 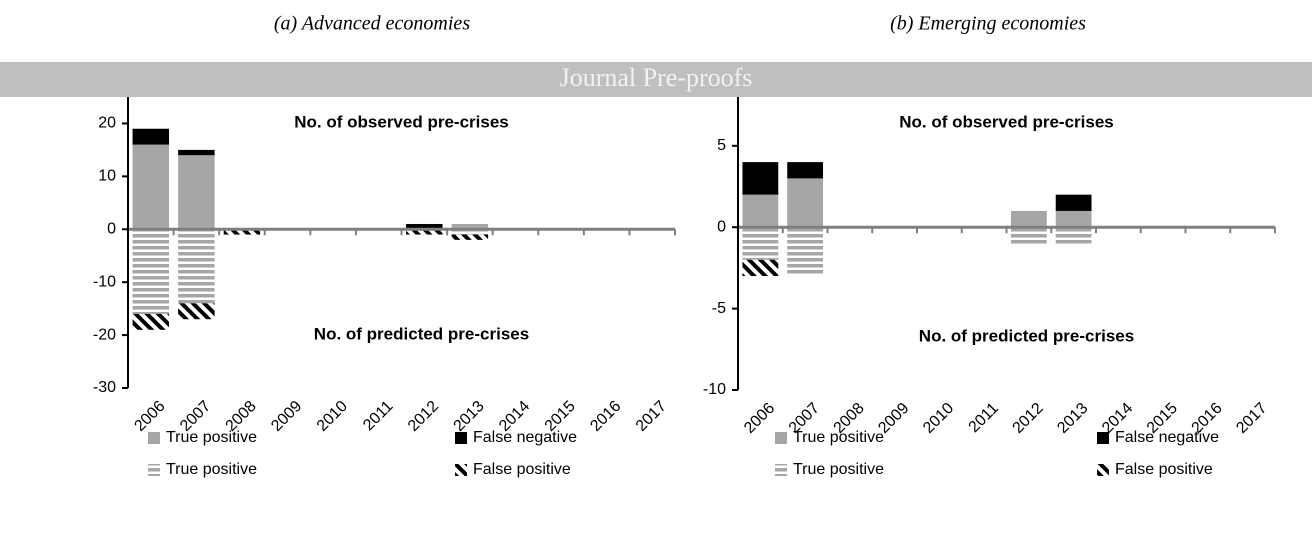 I want to click on y-tick-label: 20, so click(x=107, y=123).